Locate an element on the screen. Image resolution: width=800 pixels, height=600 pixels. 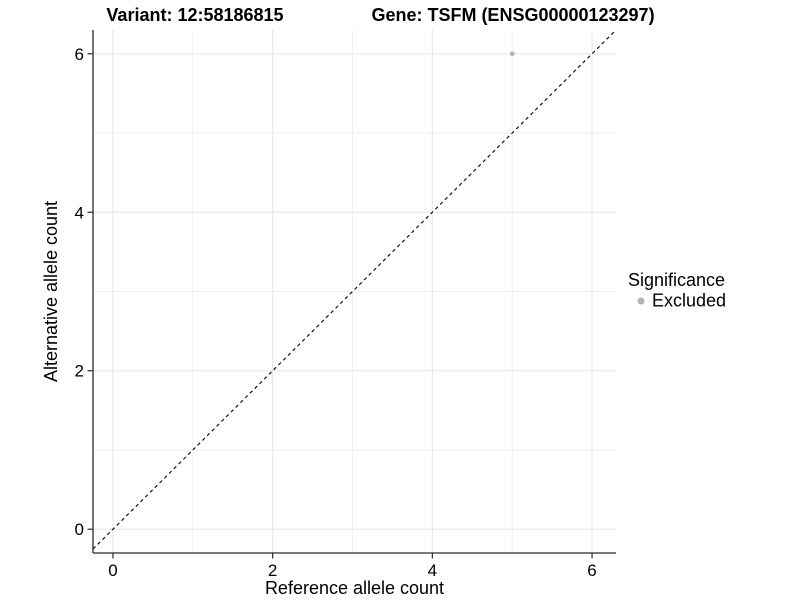
data-points is located at coordinates (512, 54).